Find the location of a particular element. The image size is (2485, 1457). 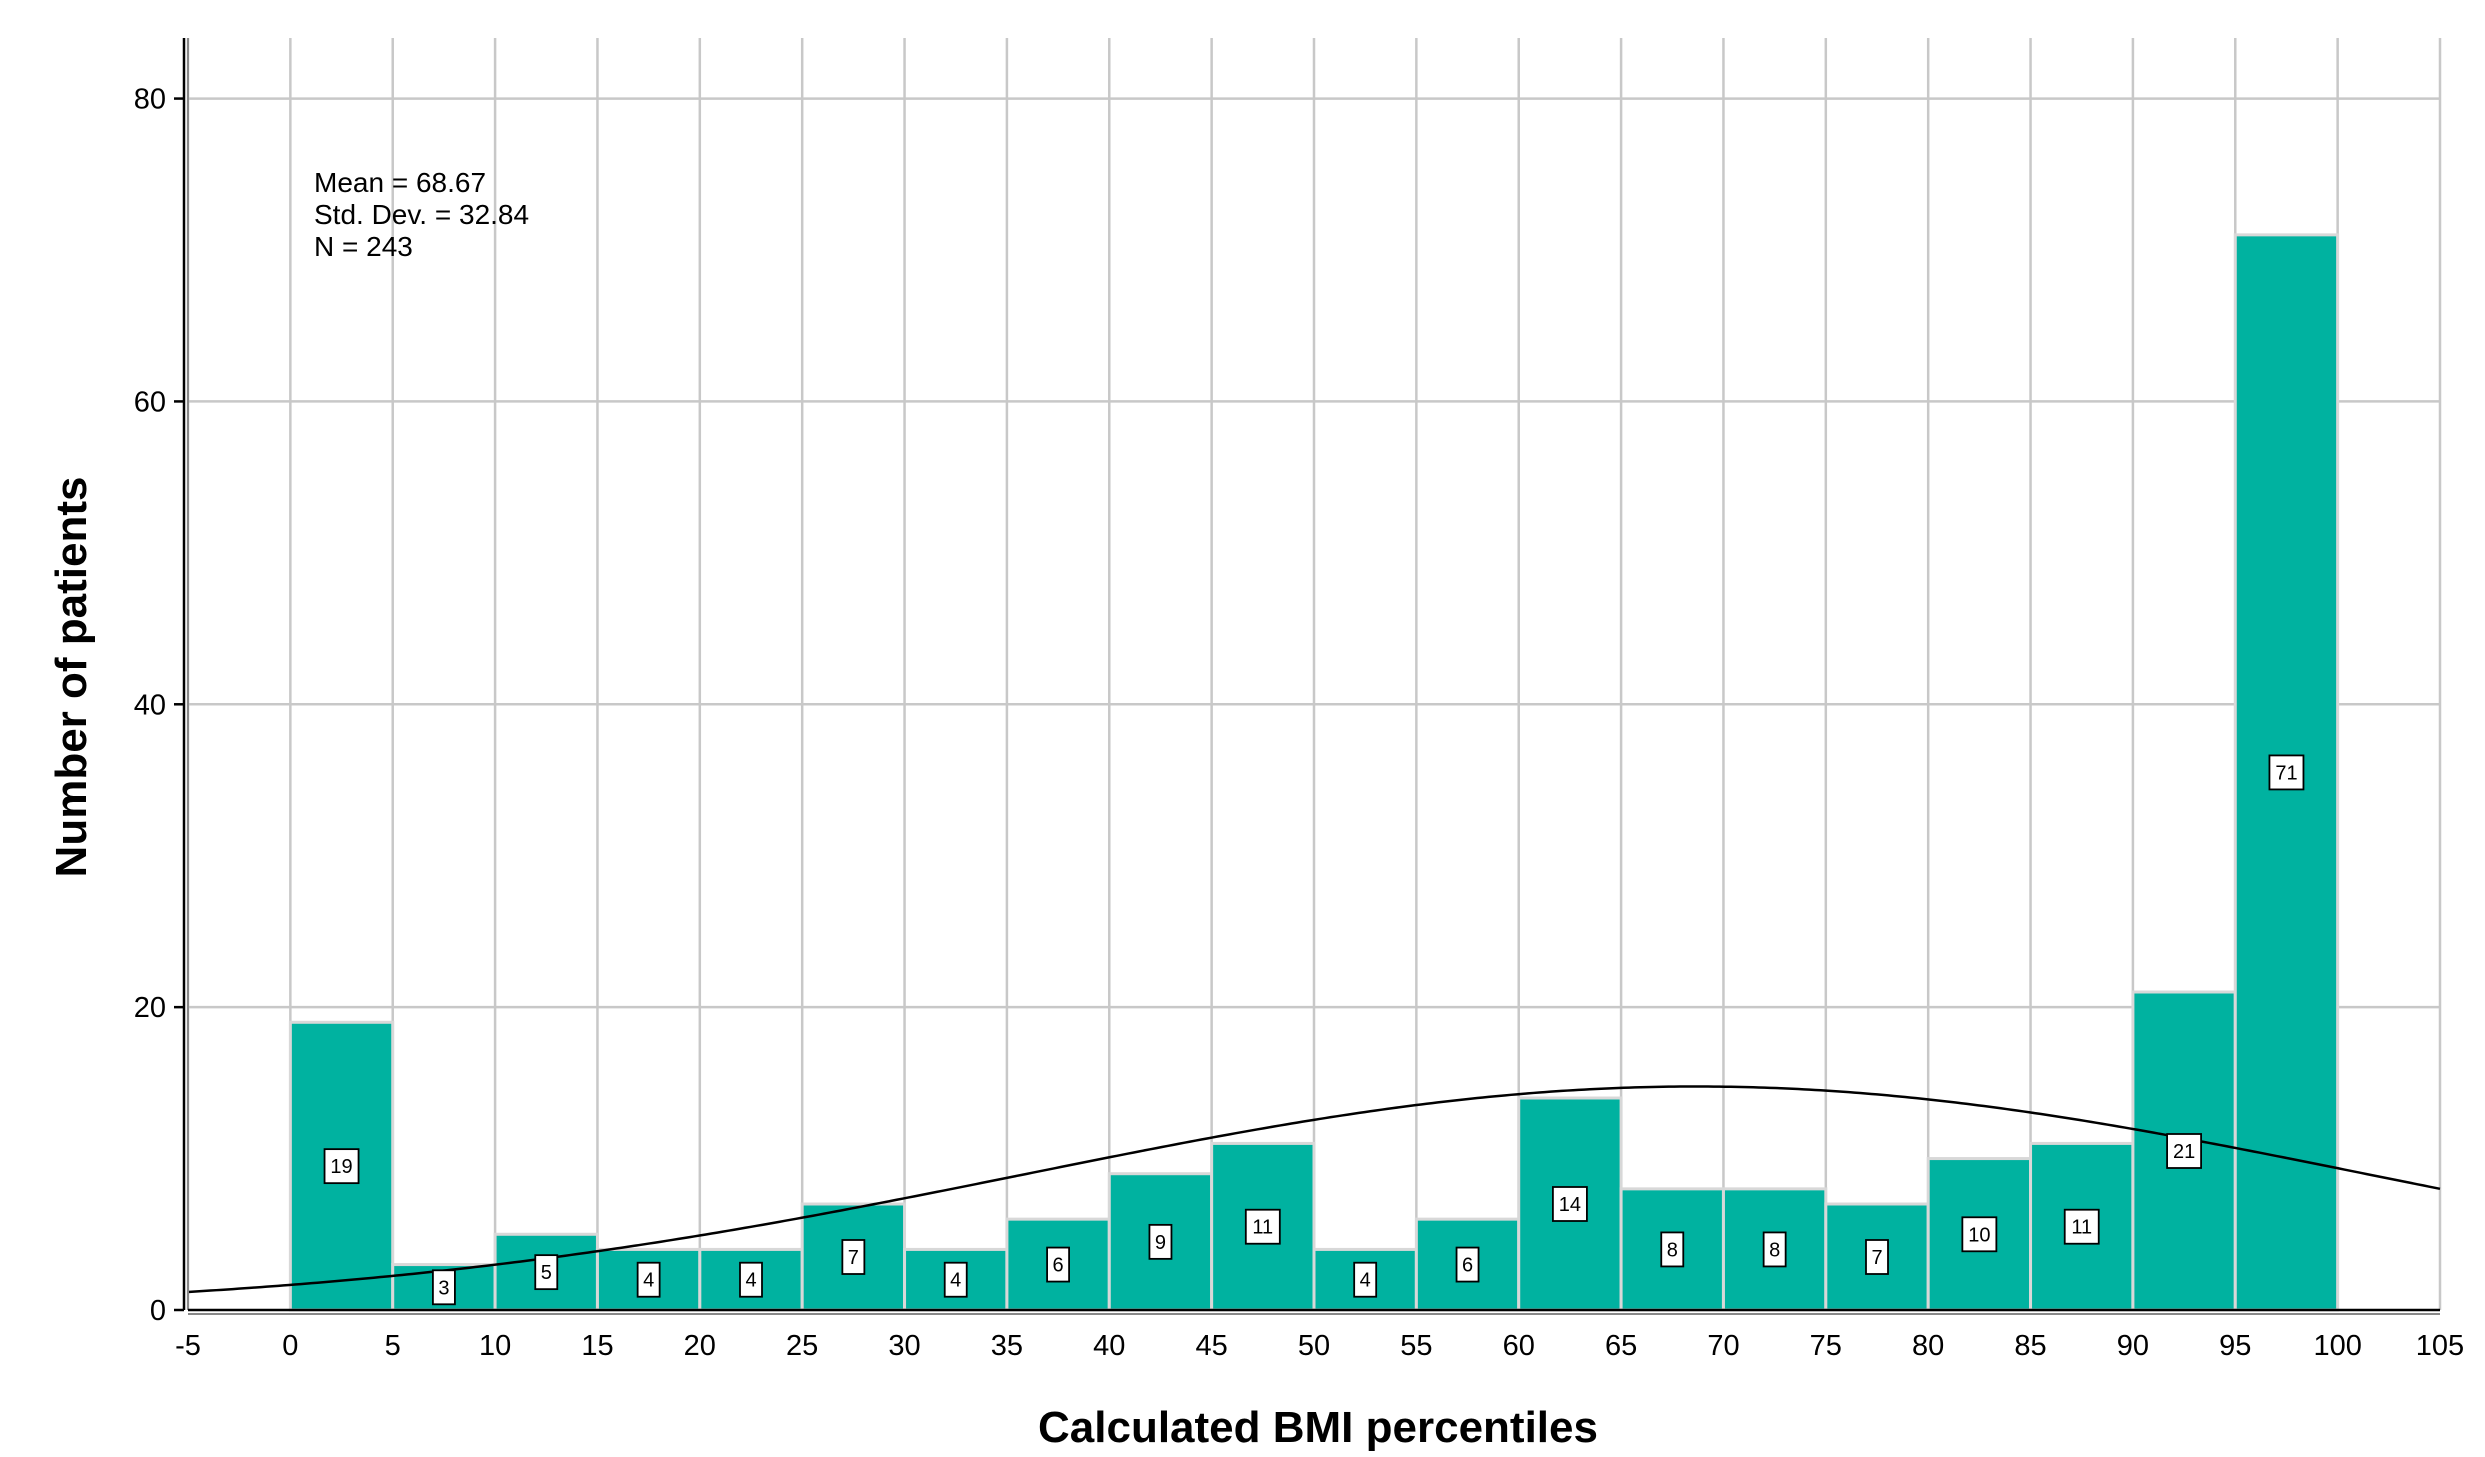

stats-box: Mean = 68.67 Std. Dev. = 32.84 N = 243 is located at coordinates (421, 214).